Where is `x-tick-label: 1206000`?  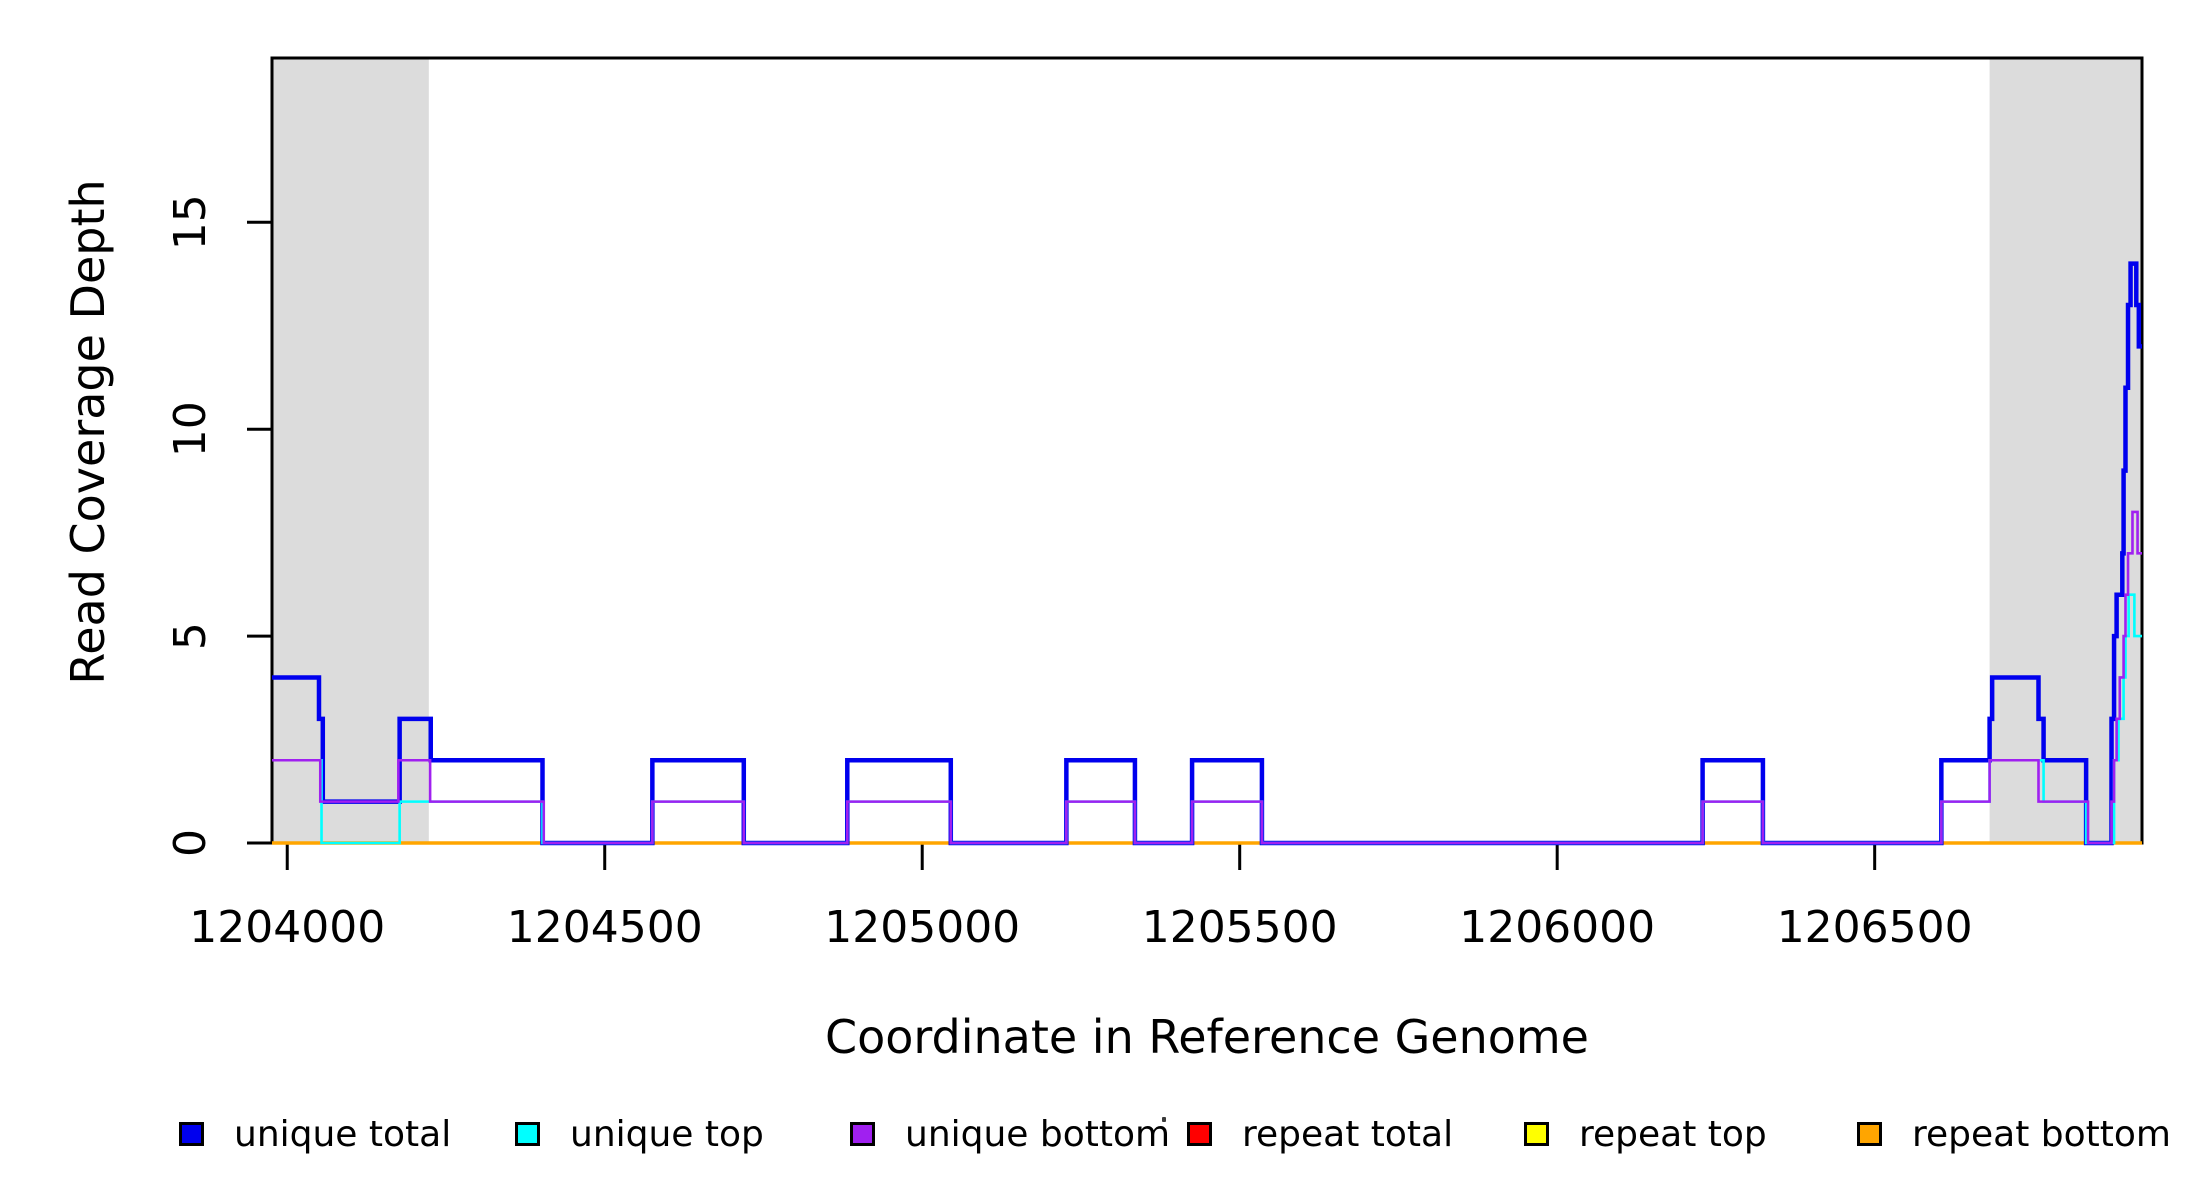
x-tick-label: 1206000 is located at coordinates (1557, 927).